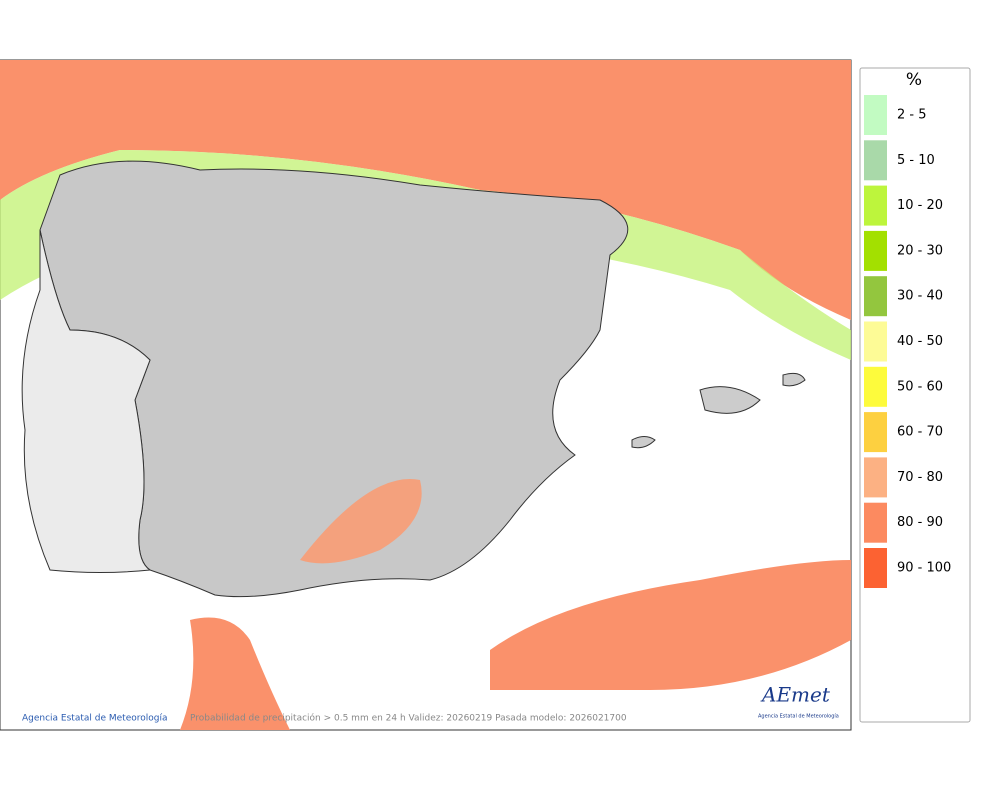  I want to click on logo-name: AEmet, so click(795, 695).